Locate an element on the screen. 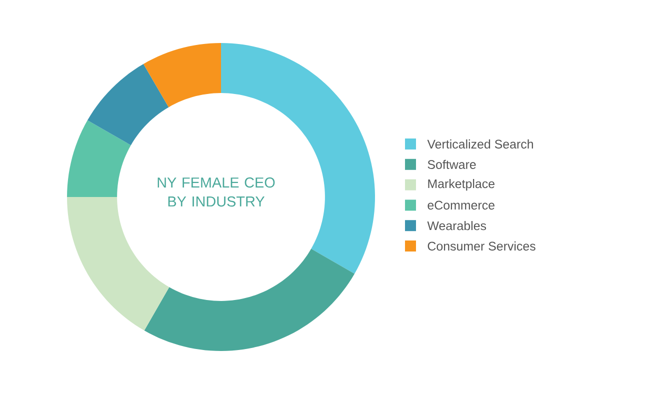  legend-label: Consumer Services is located at coordinates (482, 246).